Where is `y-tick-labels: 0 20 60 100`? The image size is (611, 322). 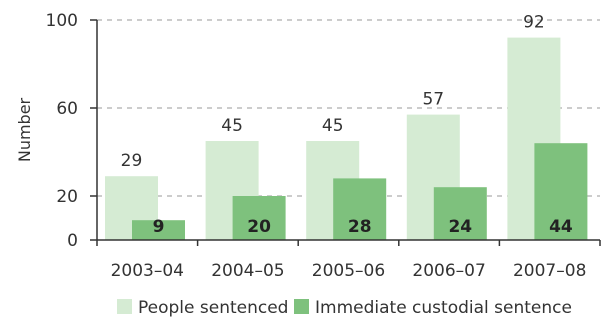 y-tick-labels: 0 20 60 100 is located at coordinates (62, 131).